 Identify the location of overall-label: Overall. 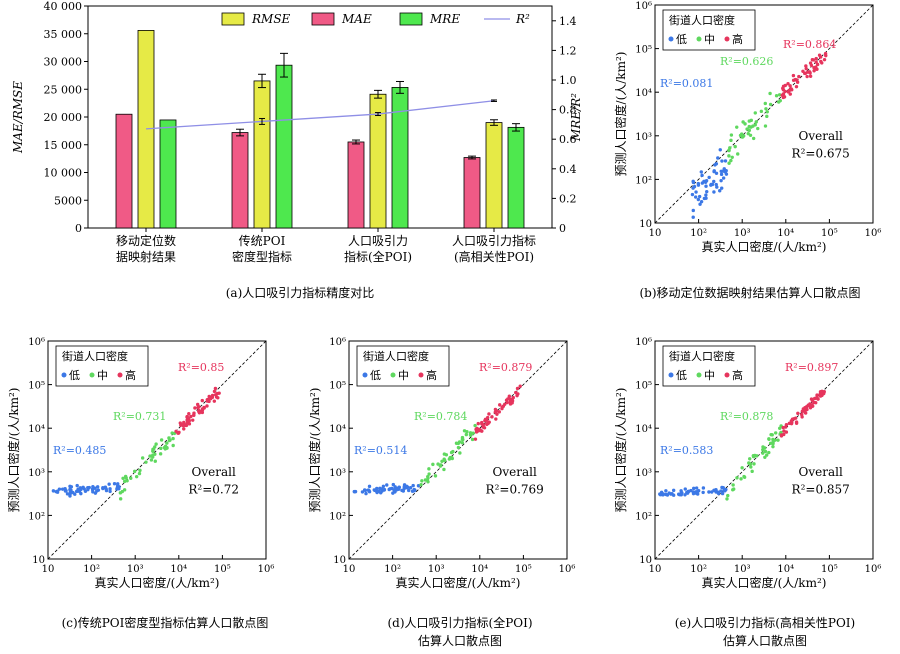
(515, 472).